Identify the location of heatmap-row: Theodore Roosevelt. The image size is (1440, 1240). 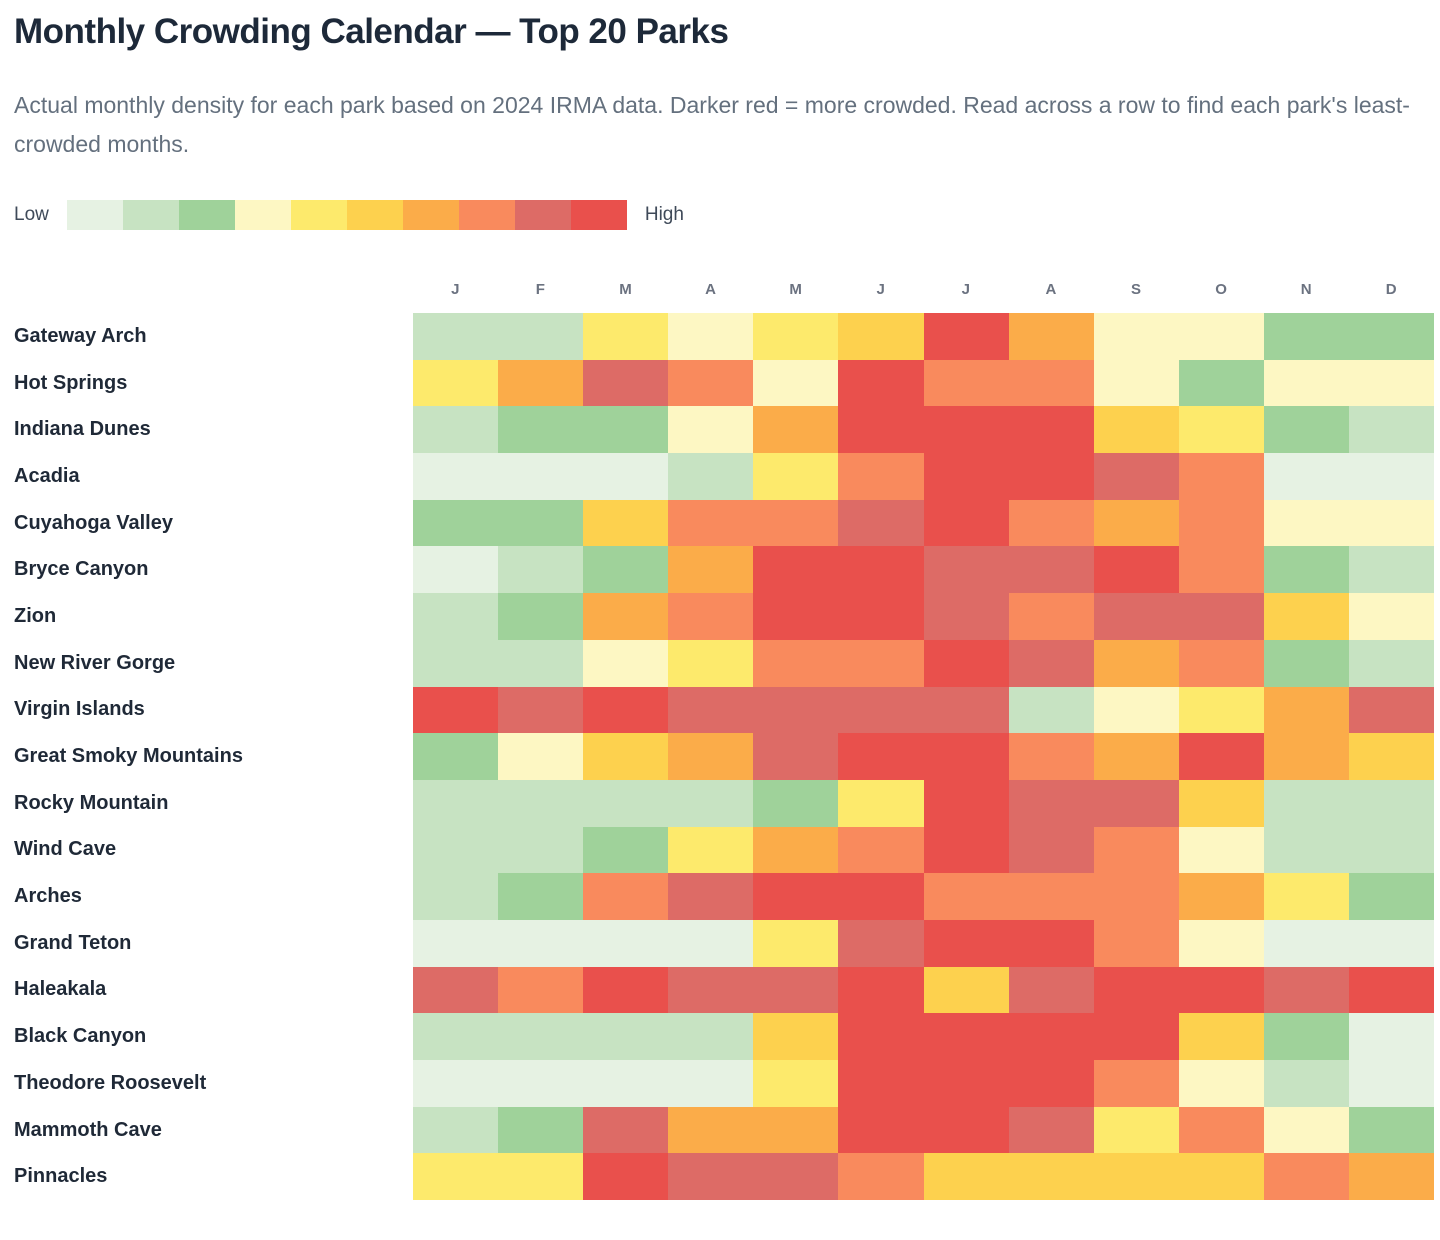
(724, 1083).